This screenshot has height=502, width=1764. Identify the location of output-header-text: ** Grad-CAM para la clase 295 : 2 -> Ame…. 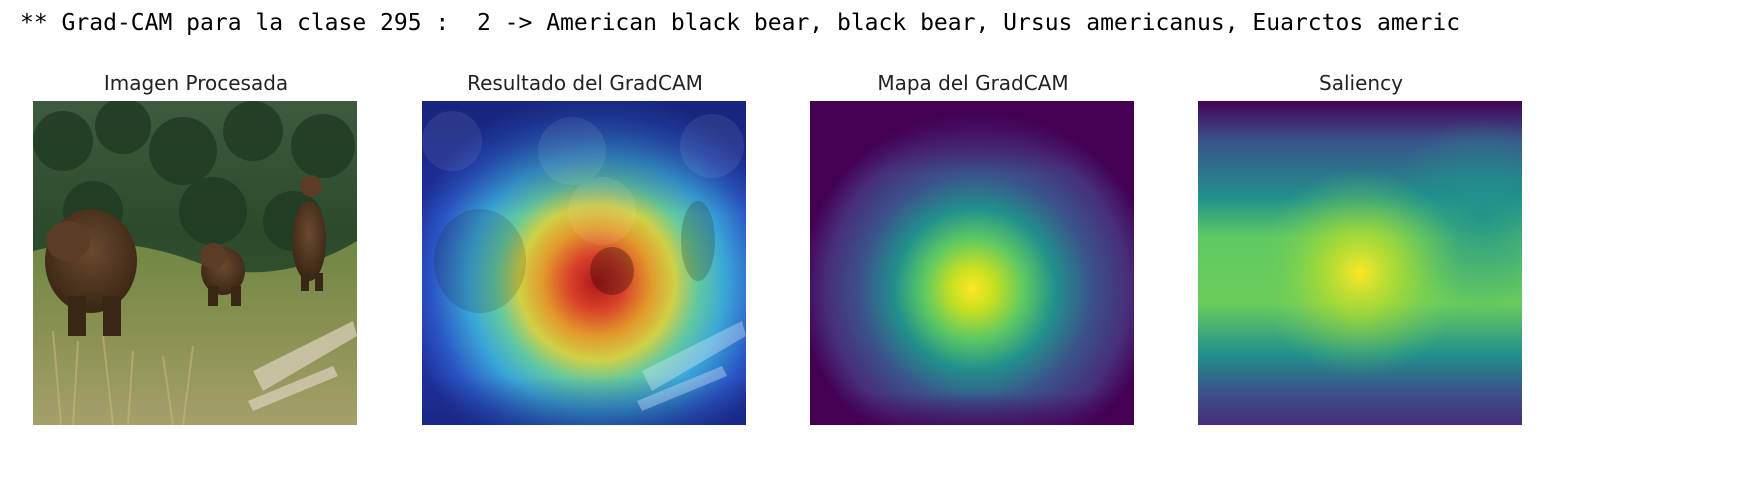
(740, 23).